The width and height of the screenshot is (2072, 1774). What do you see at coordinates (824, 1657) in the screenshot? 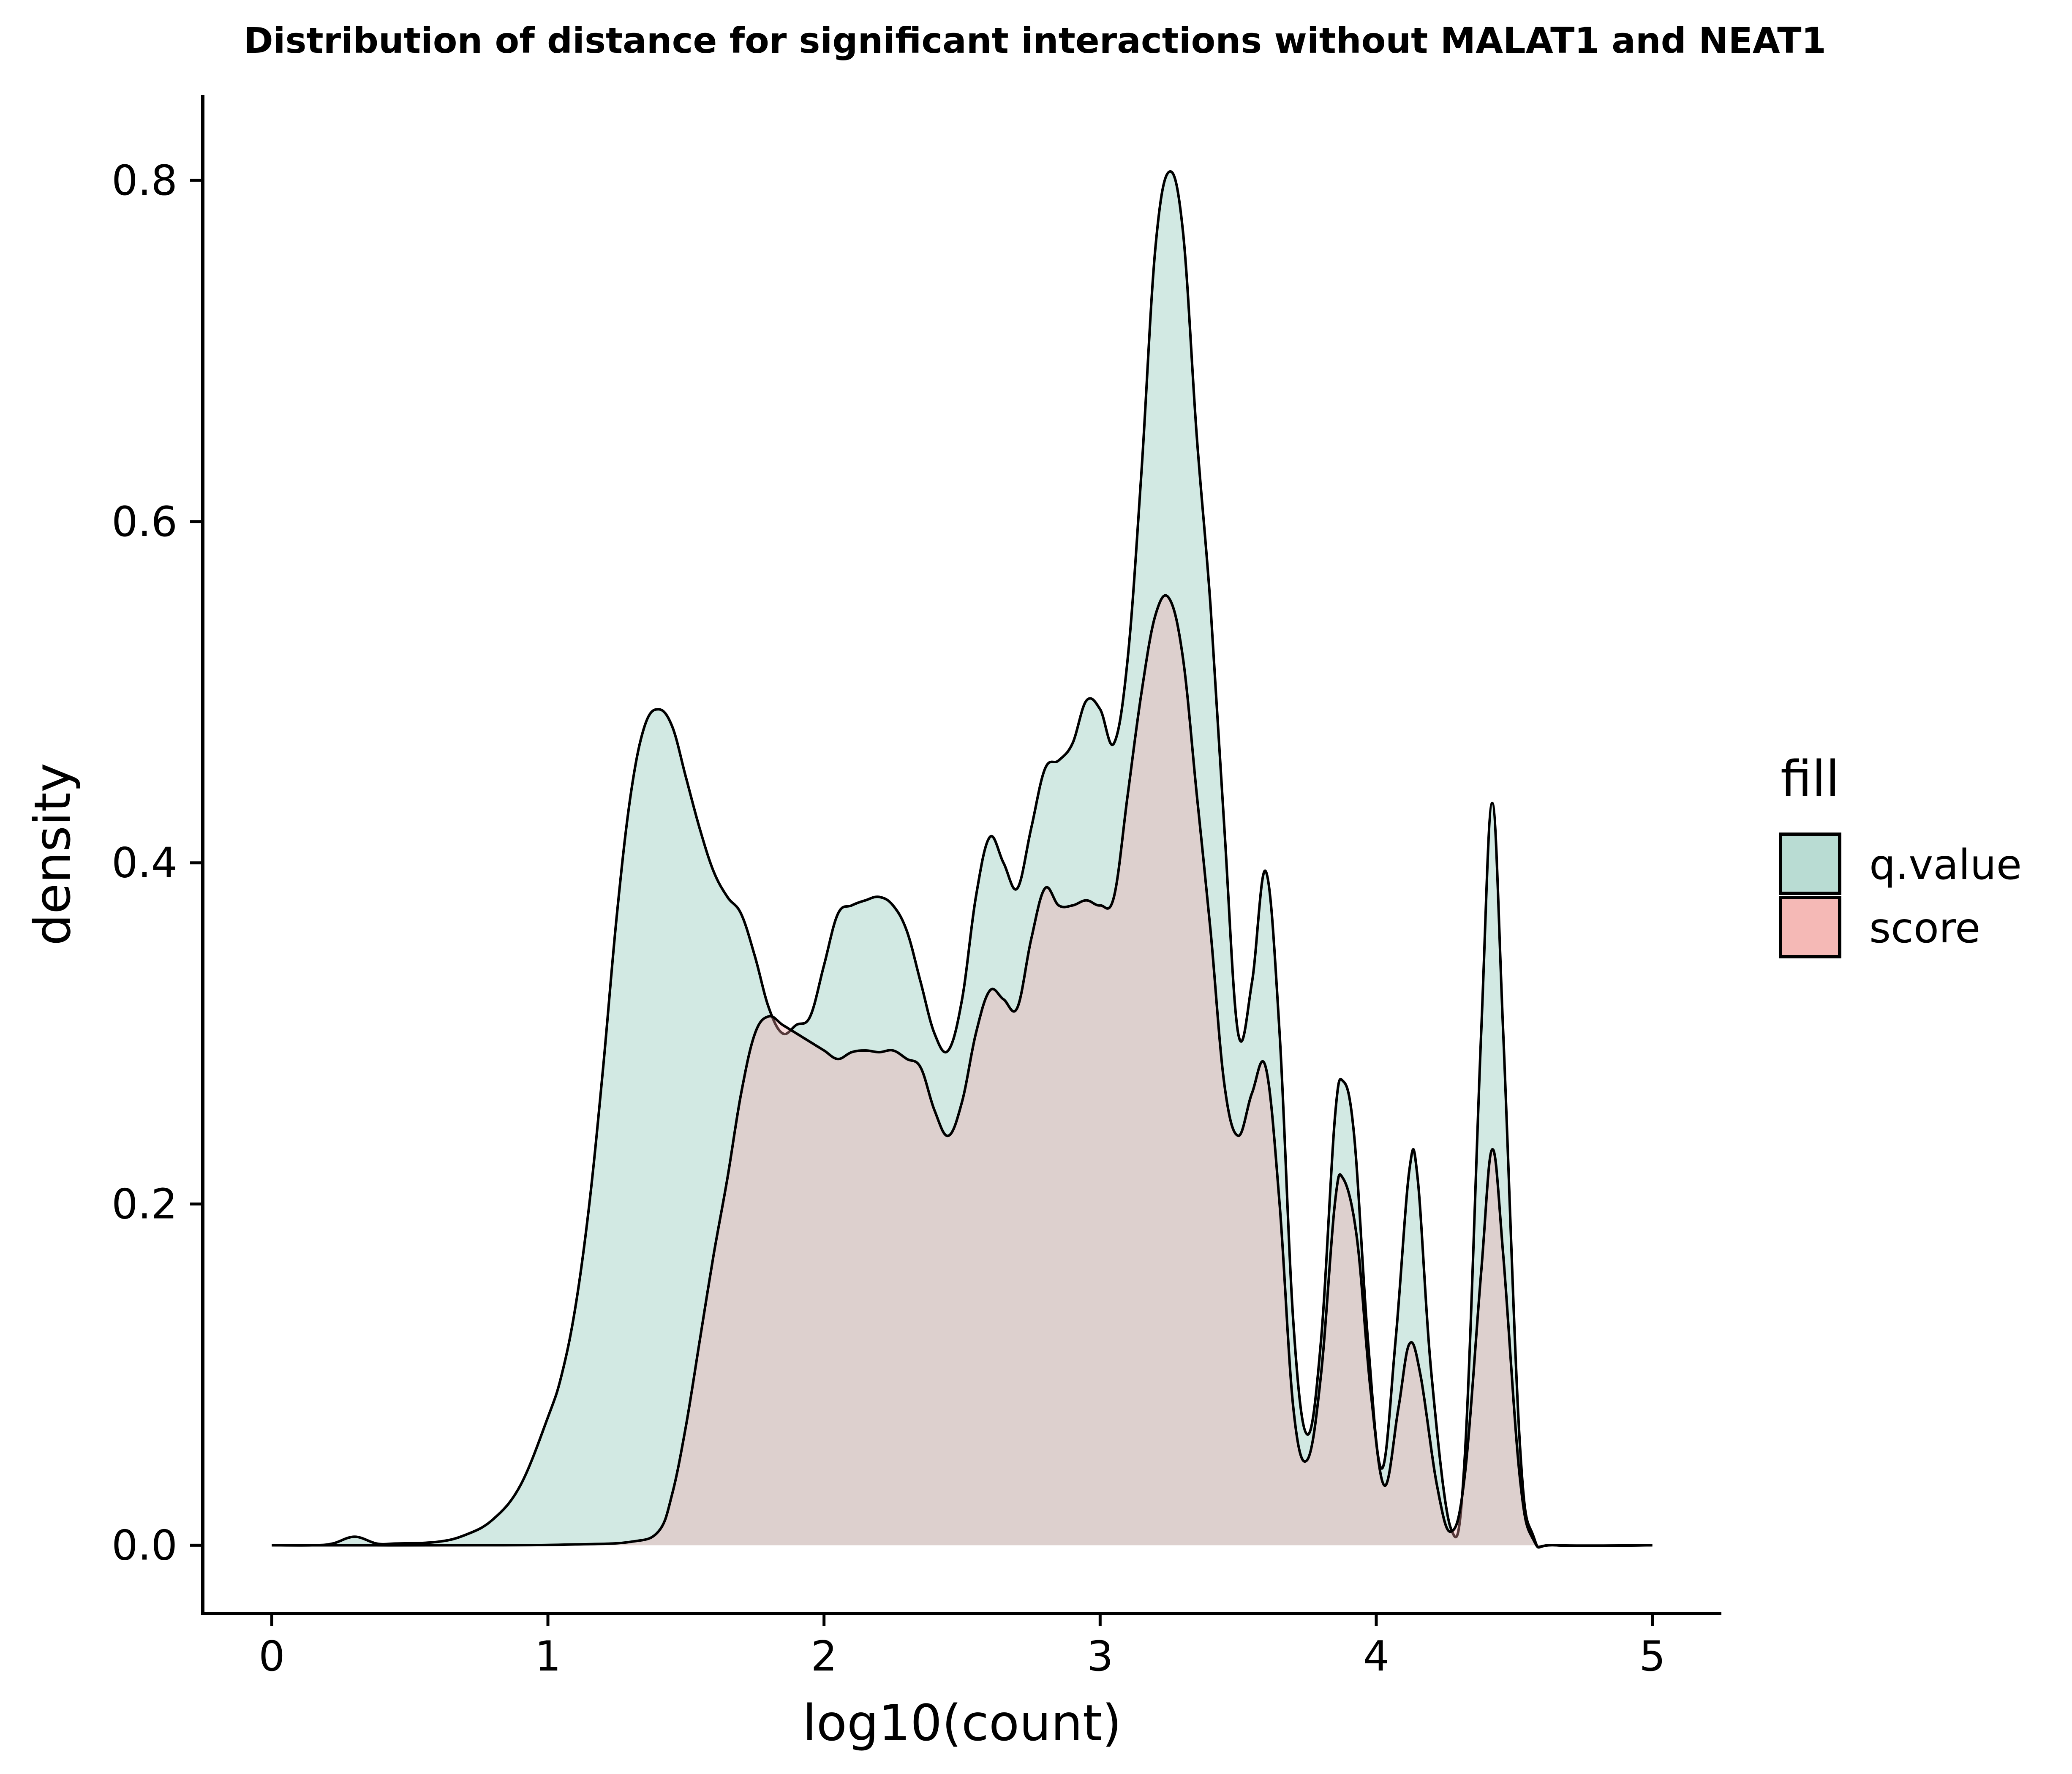
I see `x-tick-label: 2` at bounding box center [824, 1657].